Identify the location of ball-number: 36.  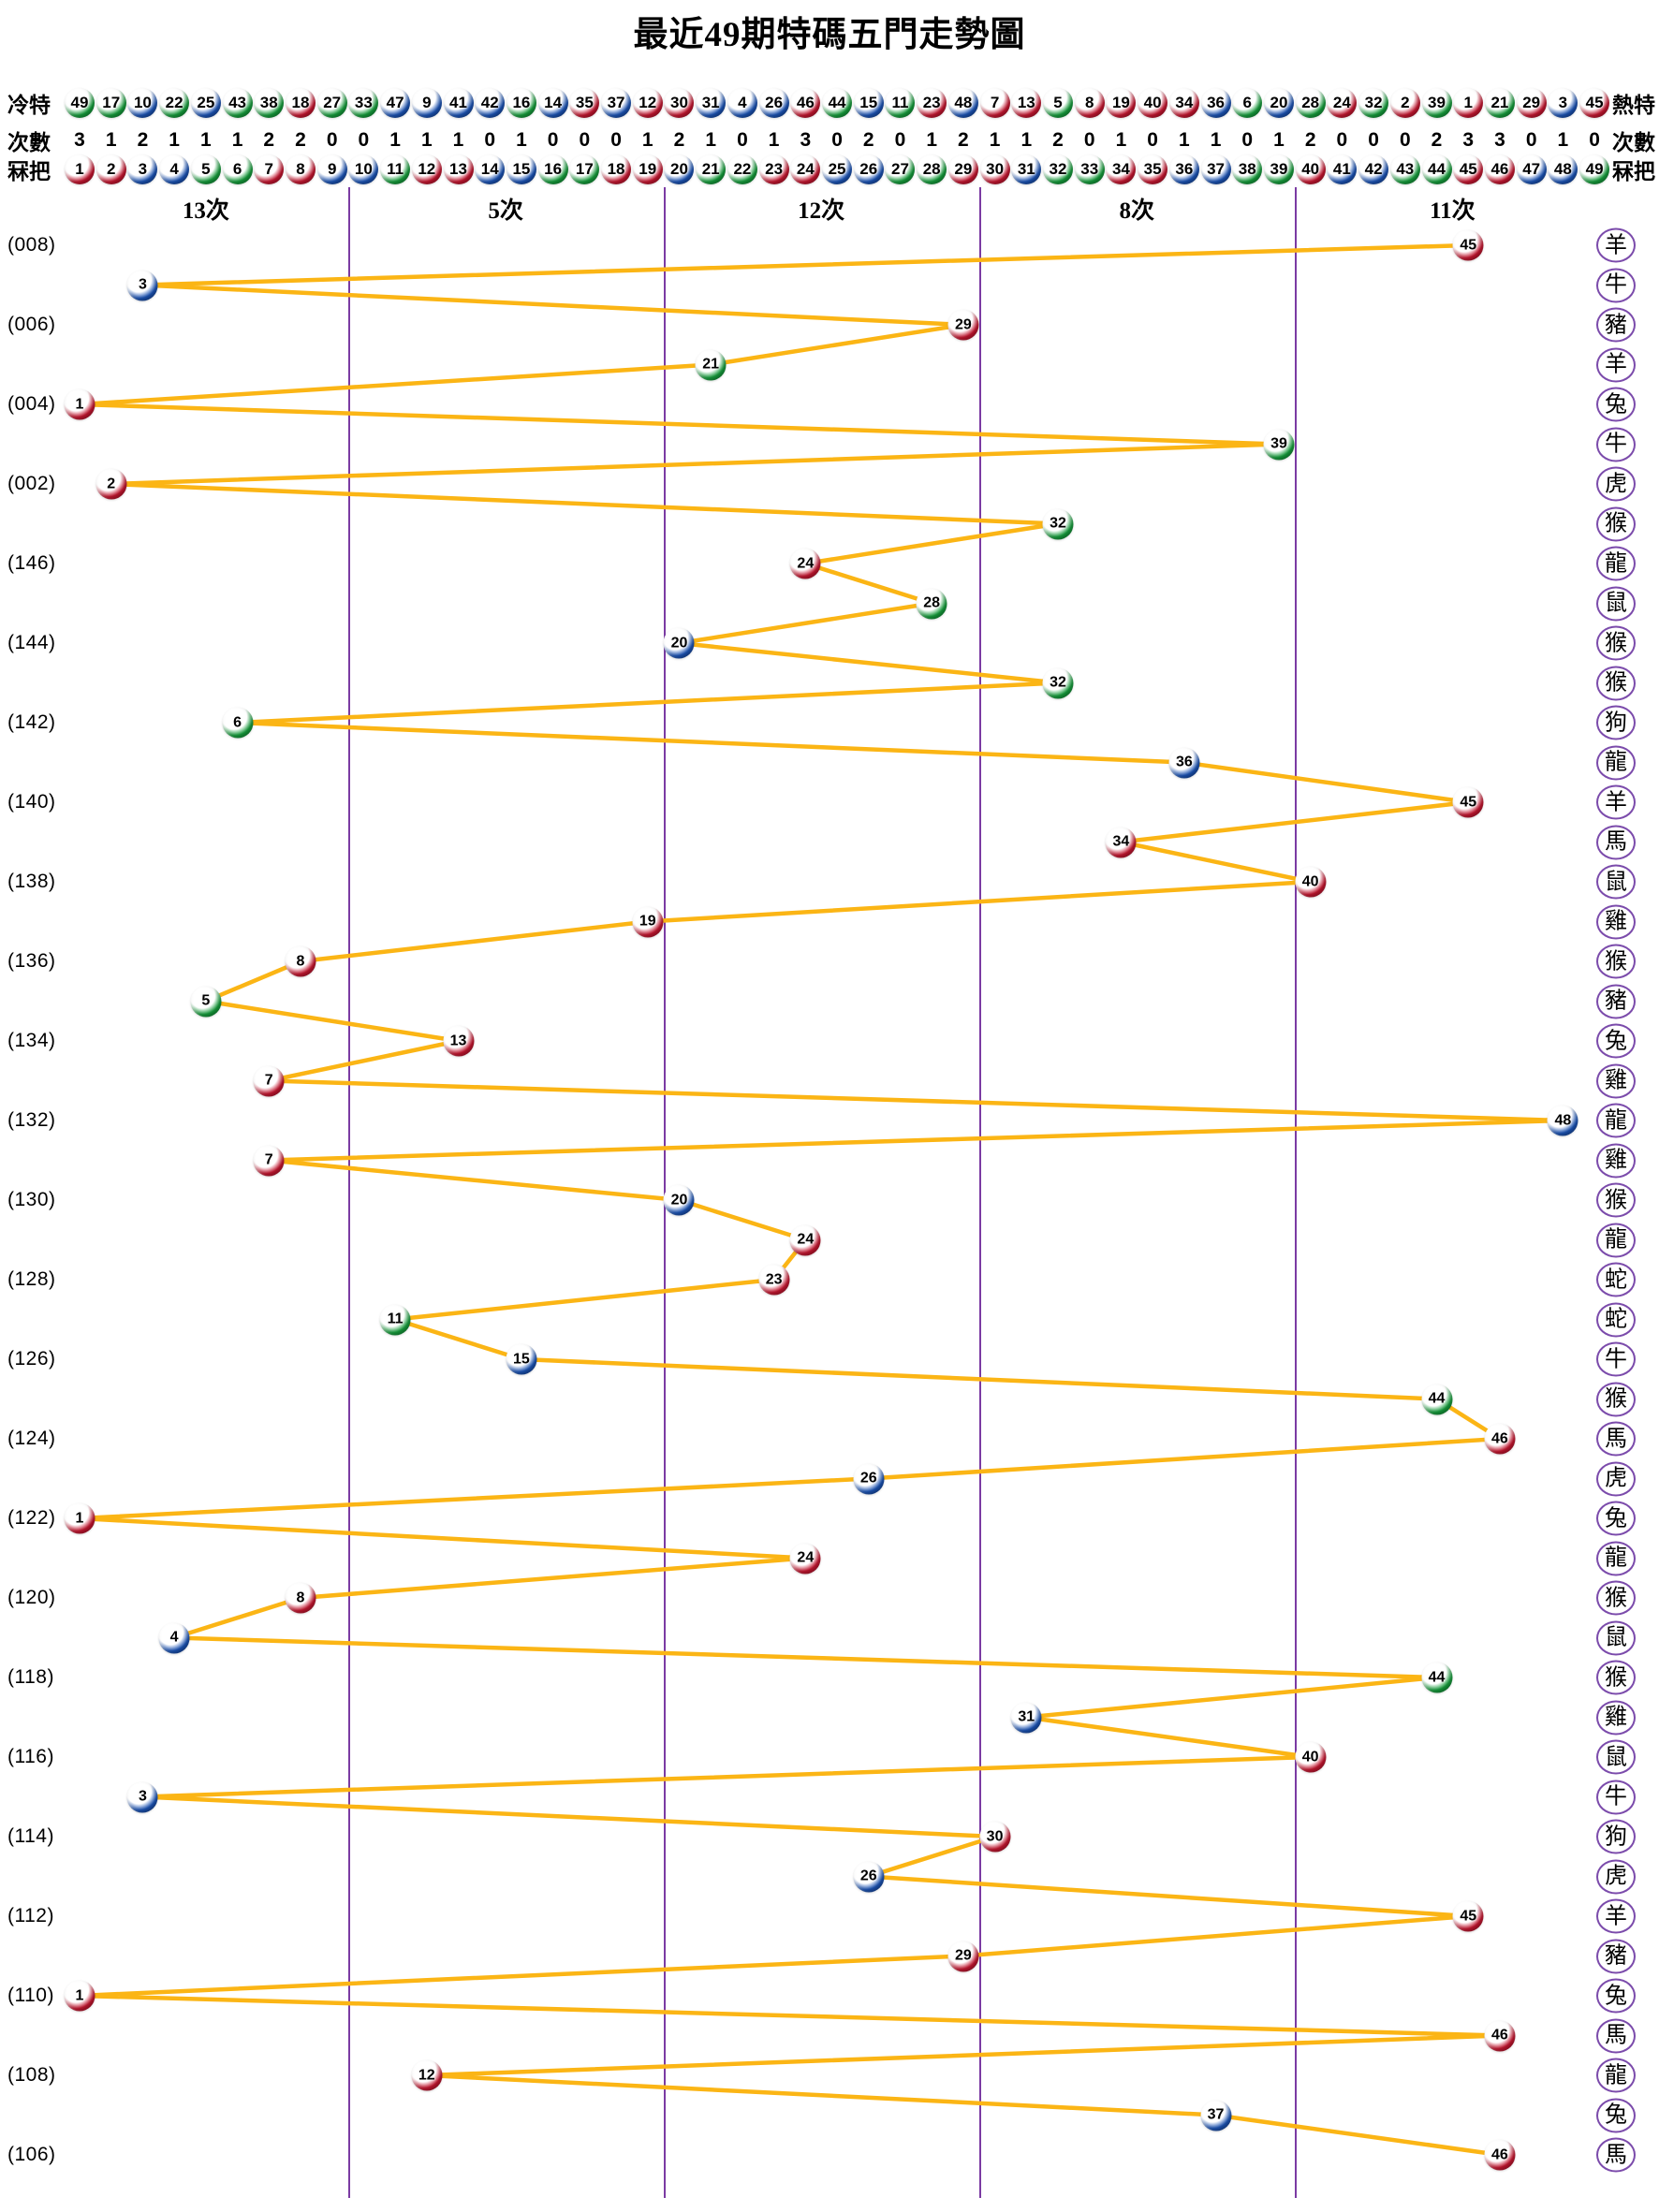
(1216, 102).